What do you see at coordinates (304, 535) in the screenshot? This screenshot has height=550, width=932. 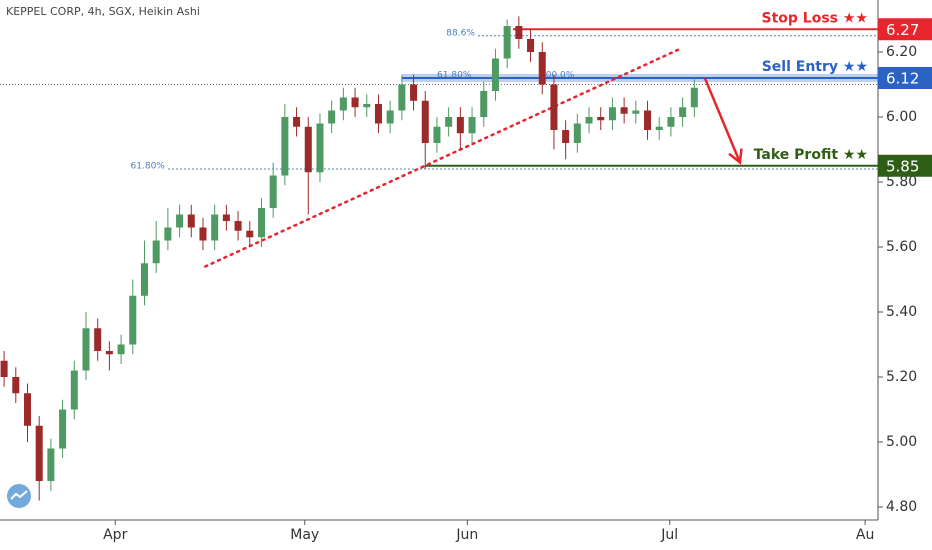 I see `x-tick-label: May` at bounding box center [304, 535].